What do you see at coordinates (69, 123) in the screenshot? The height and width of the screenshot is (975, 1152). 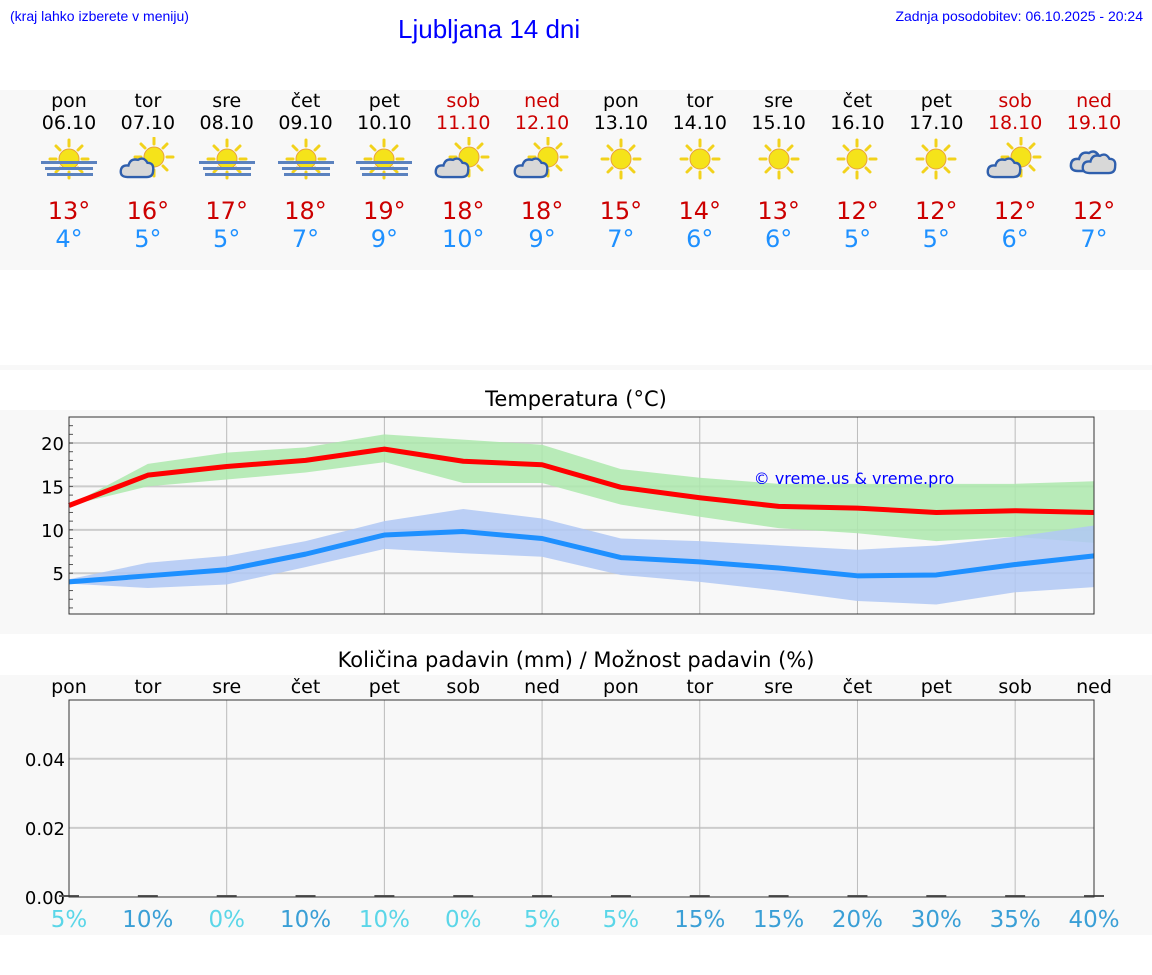 I see `day-date: 06.10` at bounding box center [69, 123].